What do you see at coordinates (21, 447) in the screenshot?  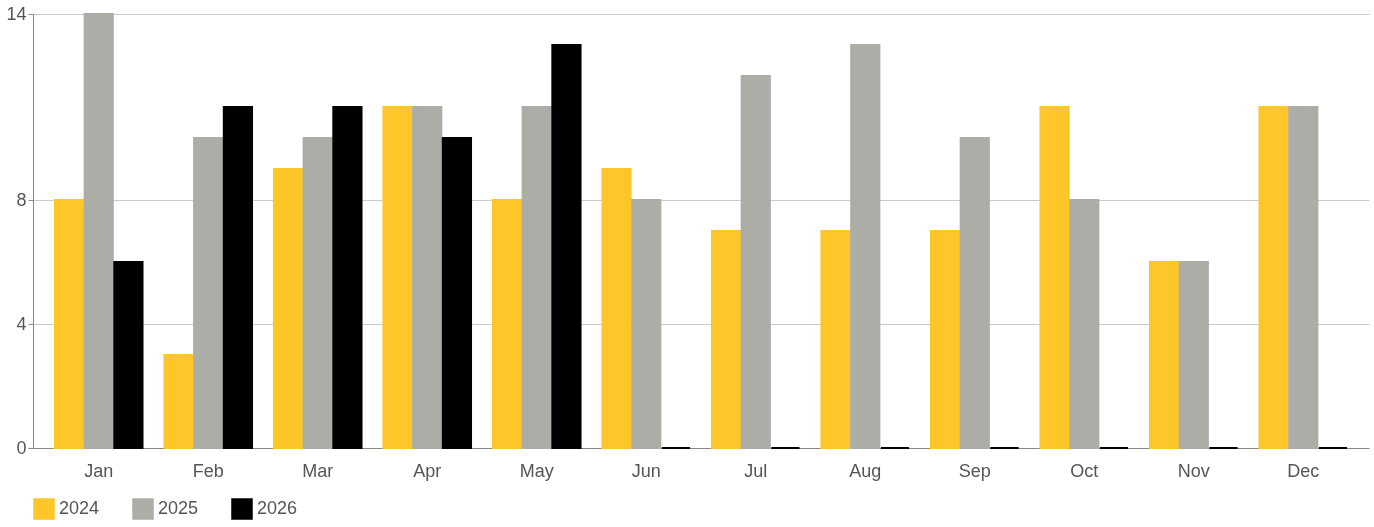 I see `y-tick-label: 0` at bounding box center [21, 447].